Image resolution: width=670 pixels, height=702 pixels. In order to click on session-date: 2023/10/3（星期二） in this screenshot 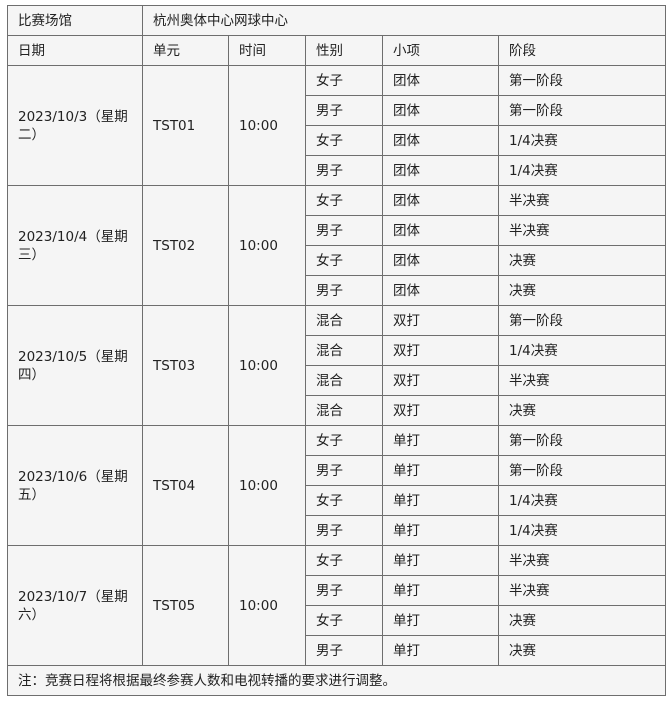, I will do `click(75, 125)`.